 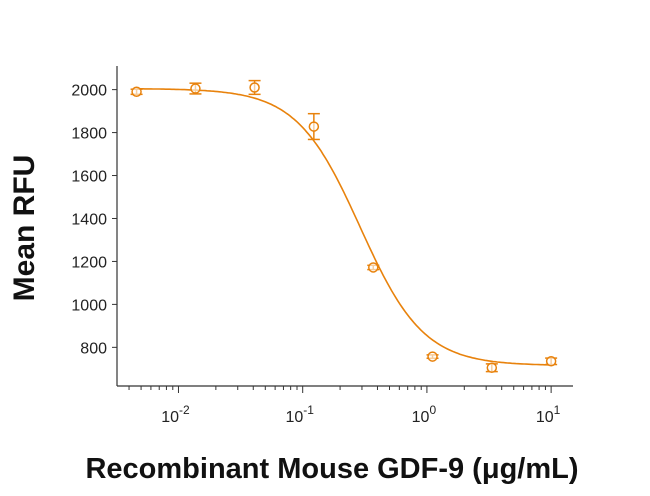 What do you see at coordinates (24, 228) in the screenshot?
I see `y-axis-label: Mean RFU` at bounding box center [24, 228].